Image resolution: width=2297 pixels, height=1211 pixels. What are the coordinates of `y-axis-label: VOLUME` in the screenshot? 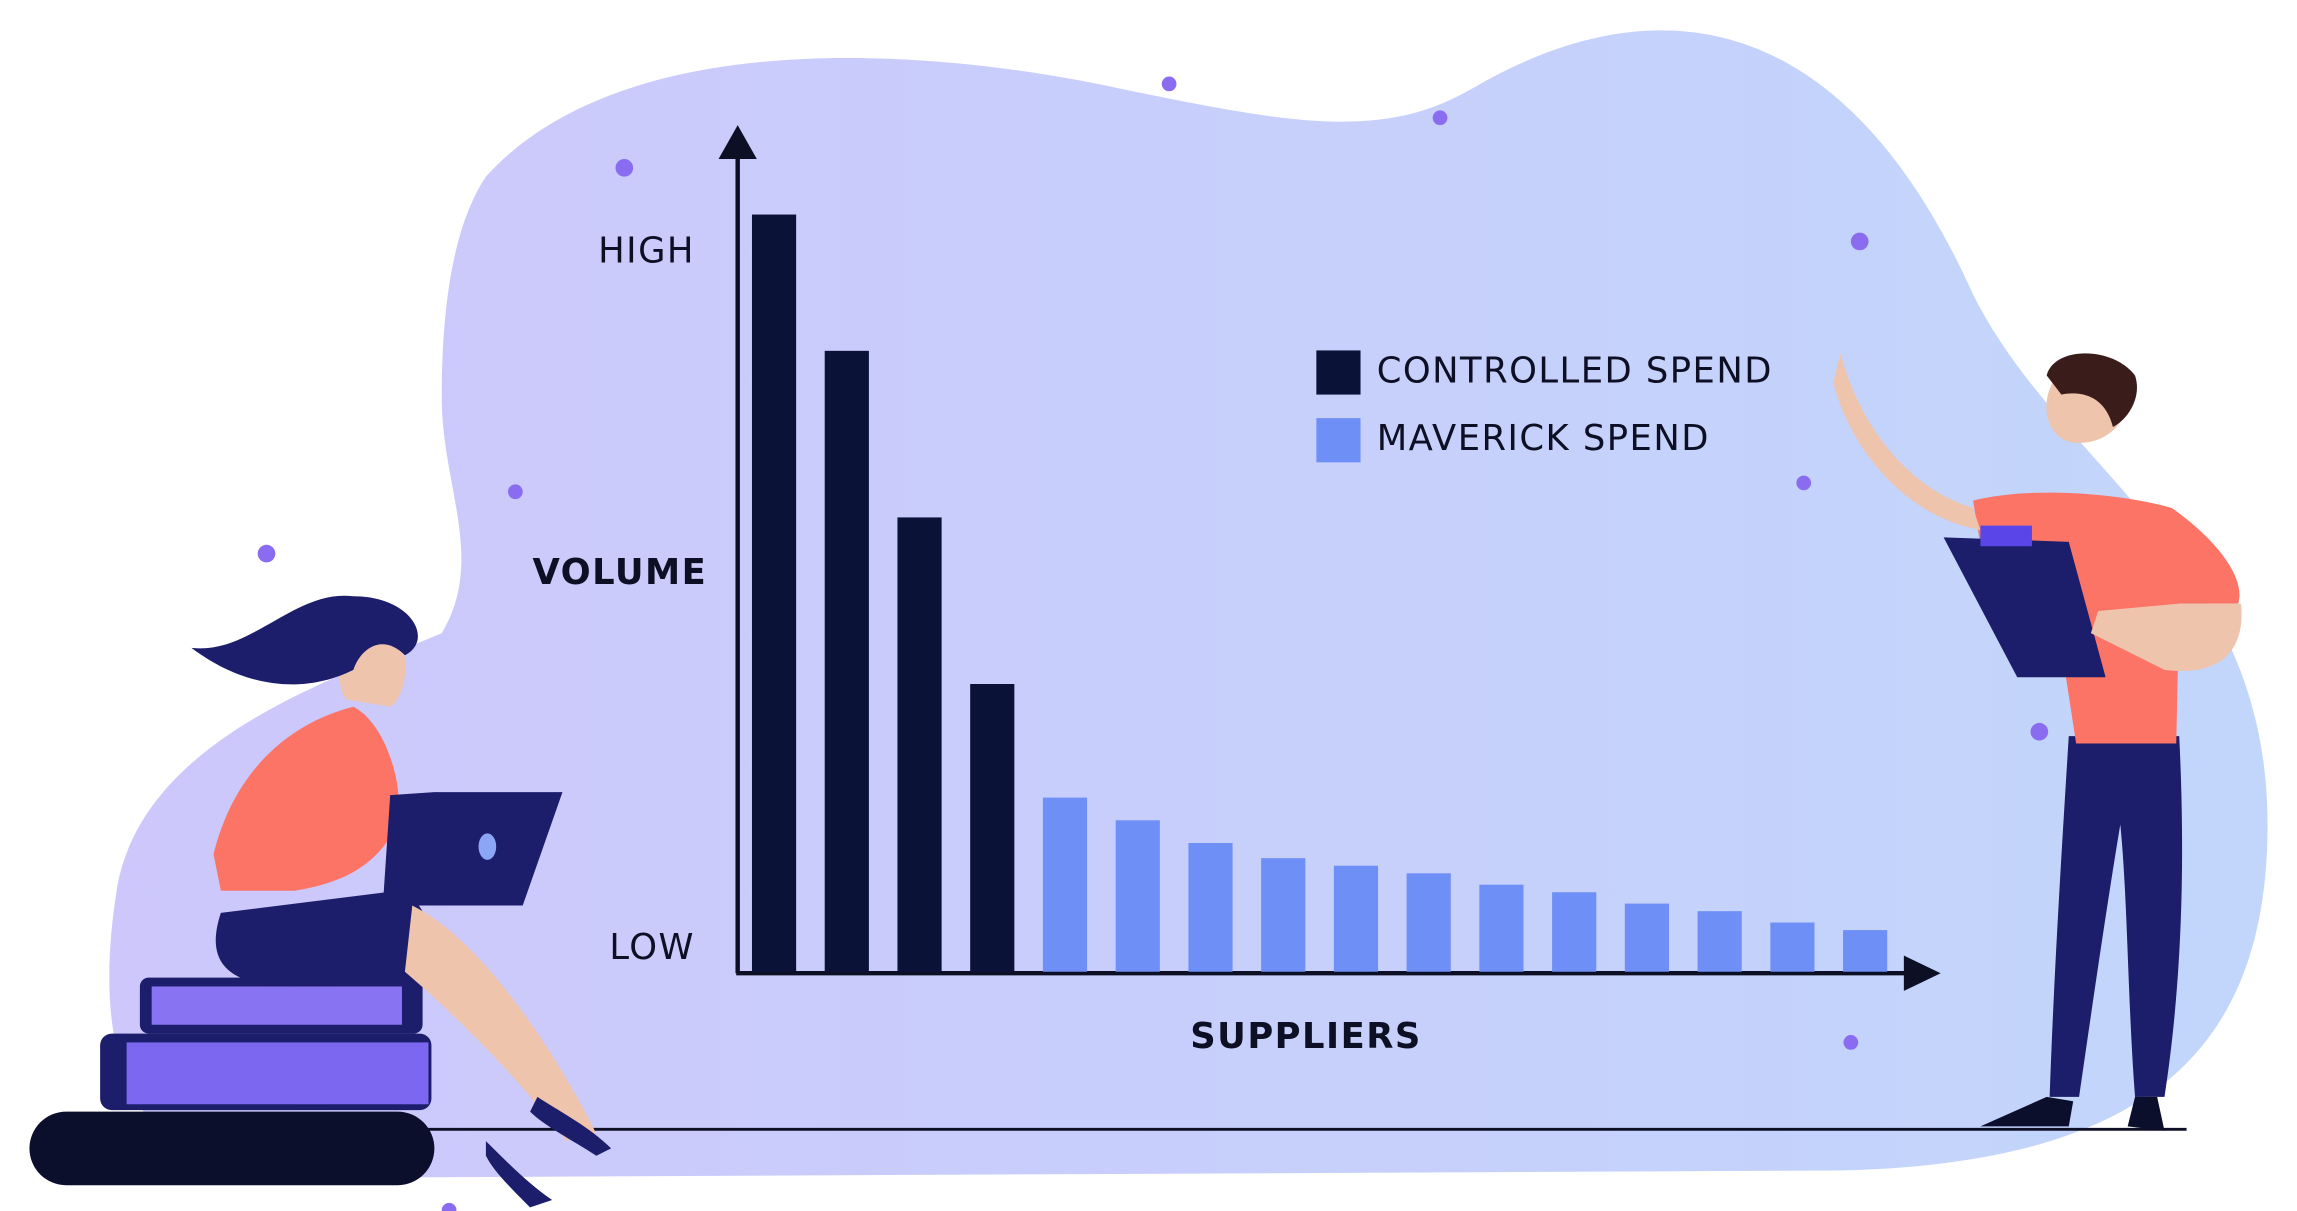 It's located at (619, 572).